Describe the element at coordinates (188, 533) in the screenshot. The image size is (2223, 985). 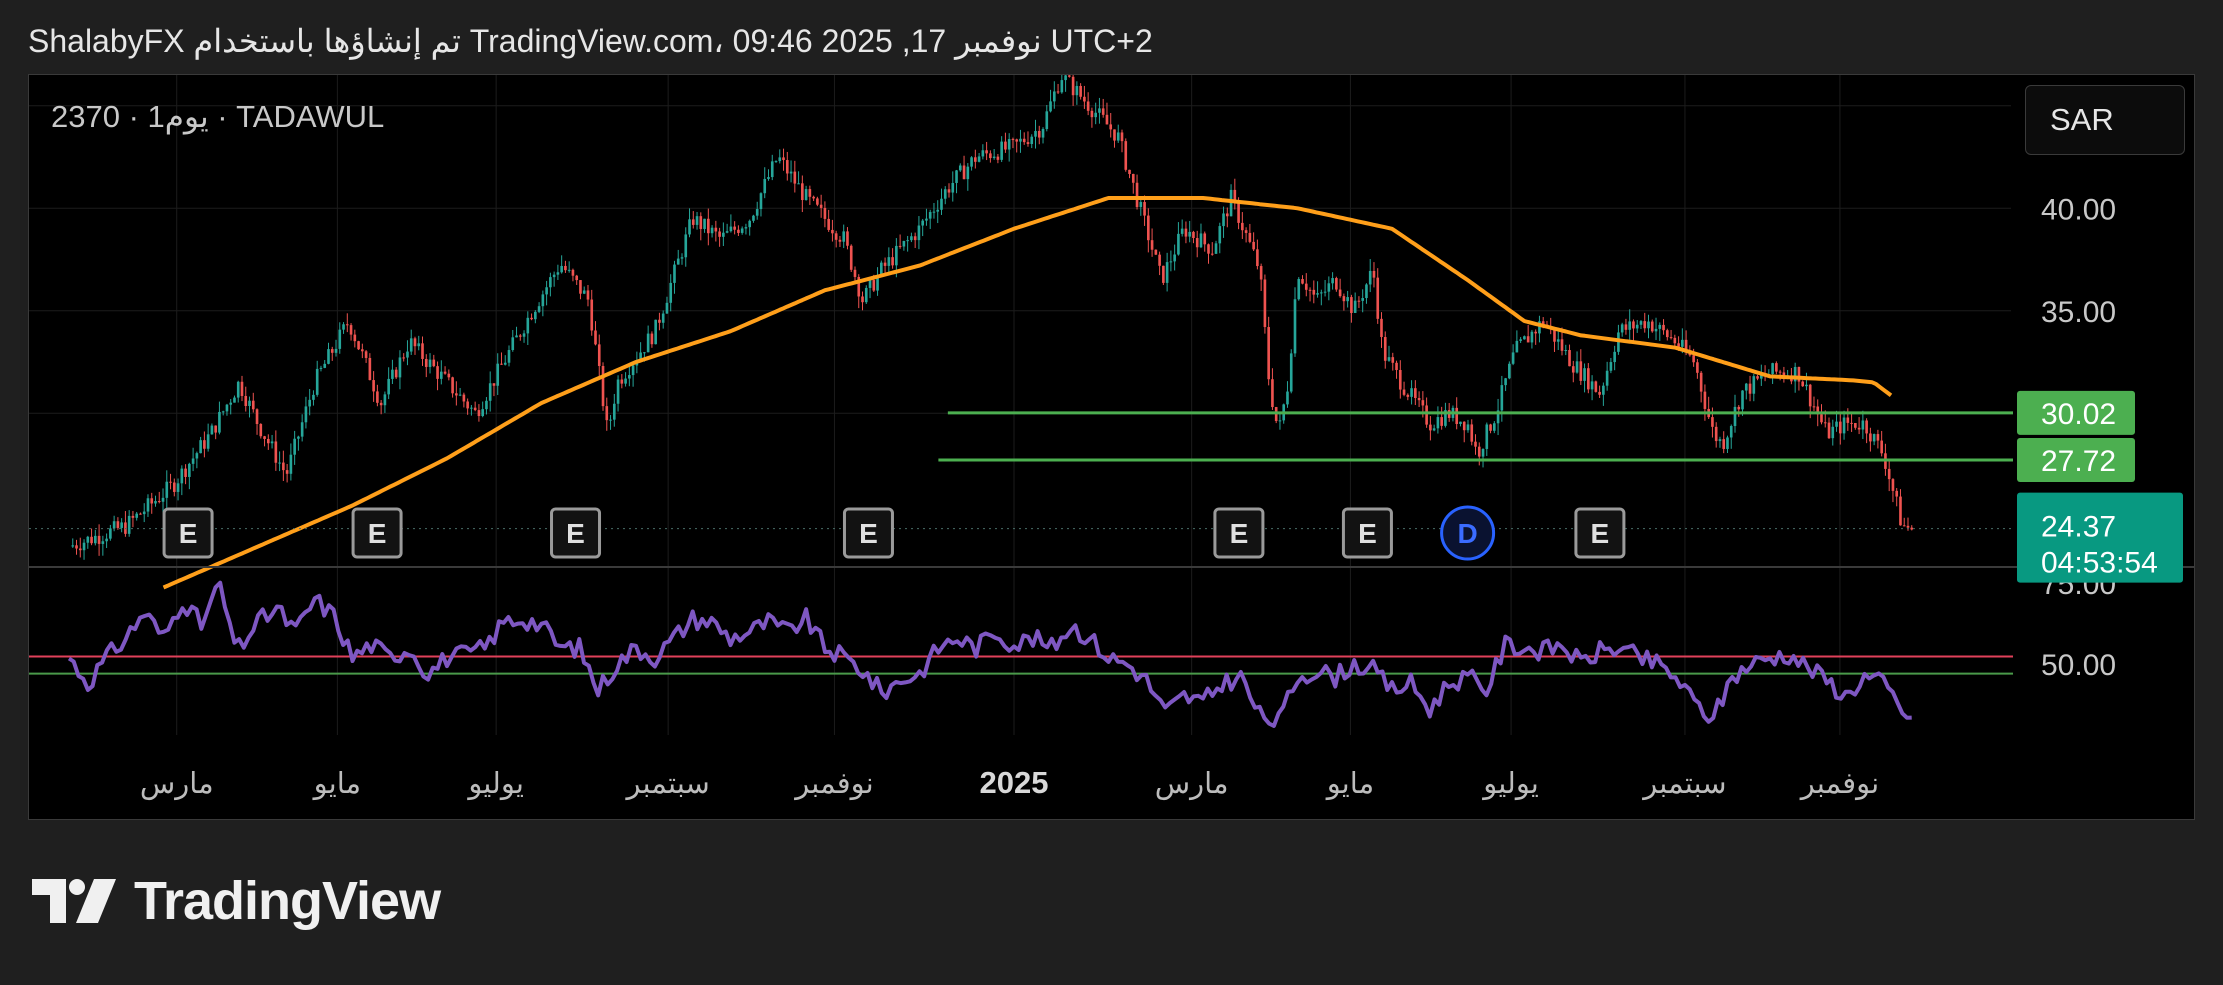
I see `earnings-marker` at that location.